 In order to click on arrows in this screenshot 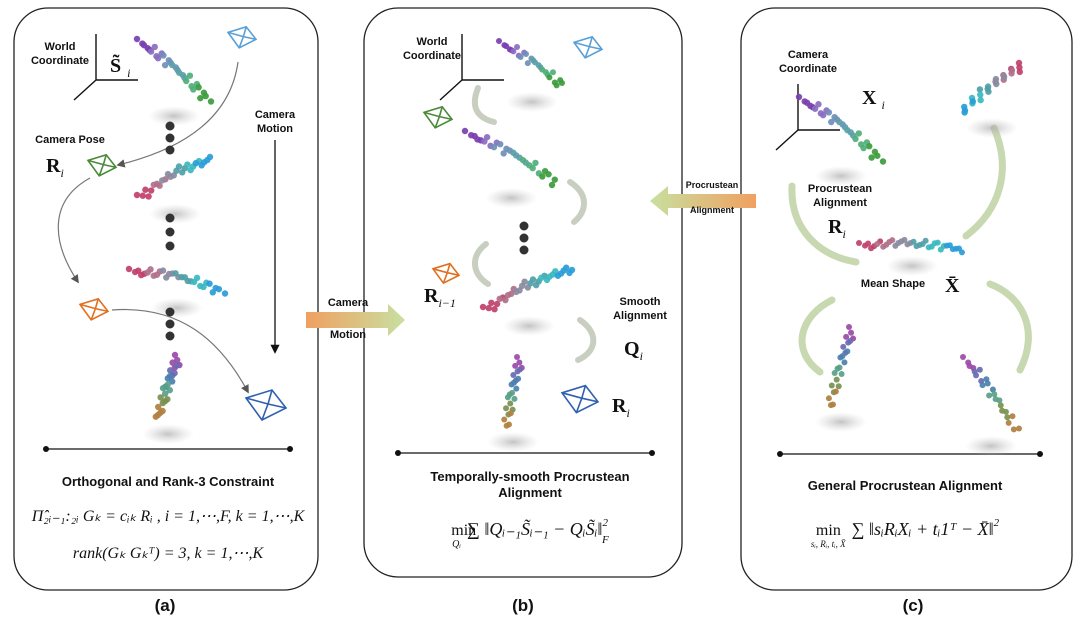, I will do `click(153, 227)`.